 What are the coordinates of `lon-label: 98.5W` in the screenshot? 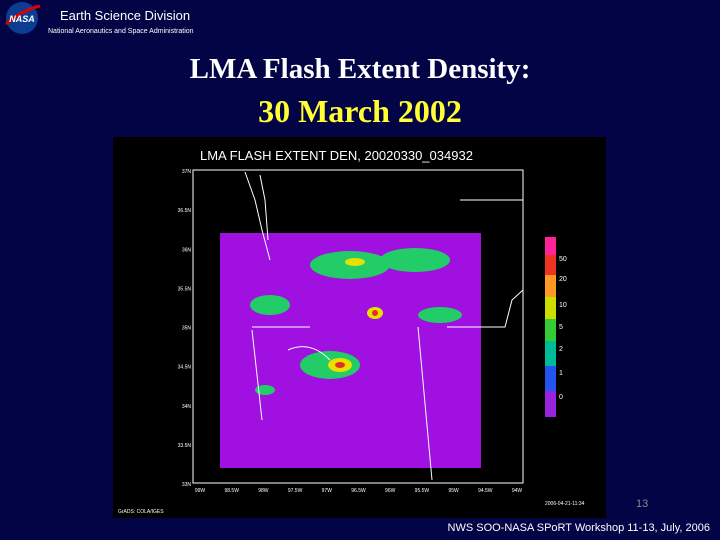 It's located at (231, 491).